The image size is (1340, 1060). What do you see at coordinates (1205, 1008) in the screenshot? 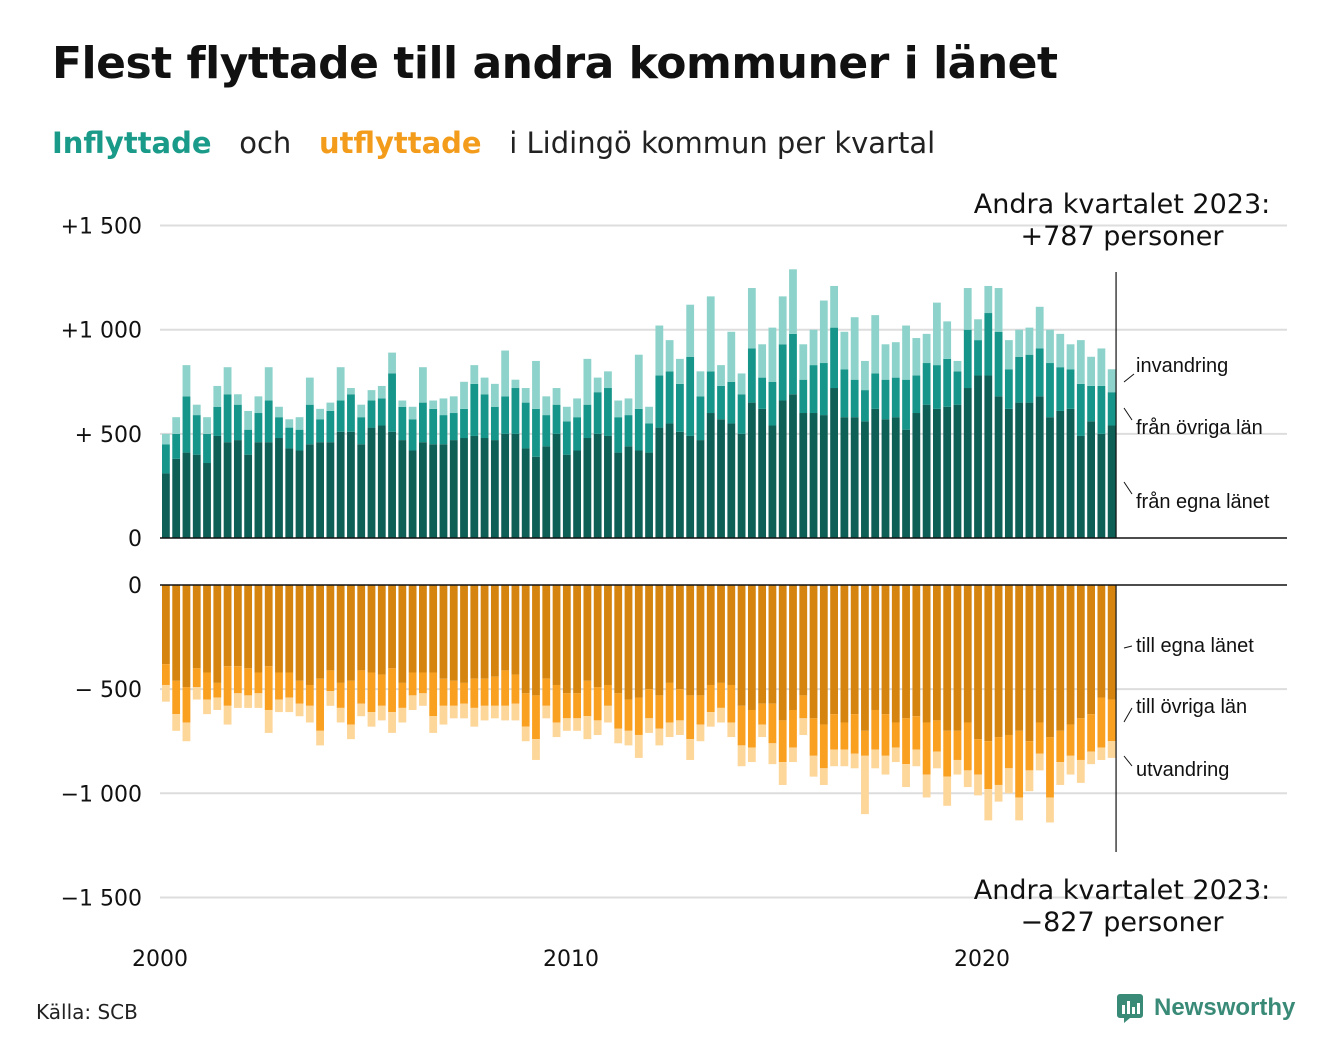
I see `brand-logo: Newsworthy` at bounding box center [1205, 1008].